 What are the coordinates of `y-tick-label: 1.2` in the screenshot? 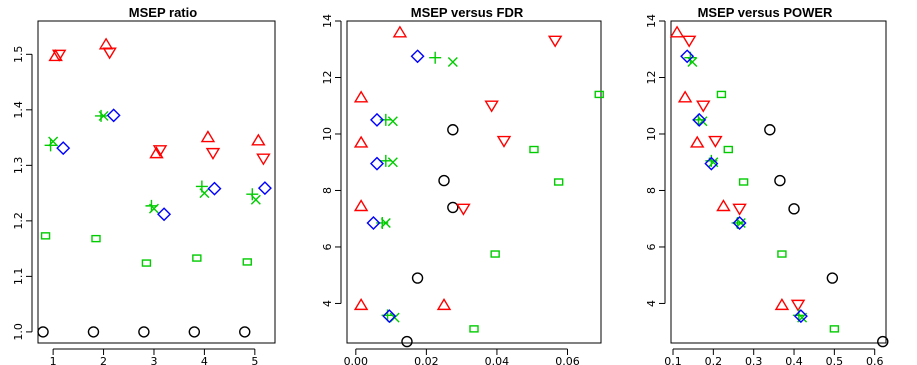 It's located at (18, 221).